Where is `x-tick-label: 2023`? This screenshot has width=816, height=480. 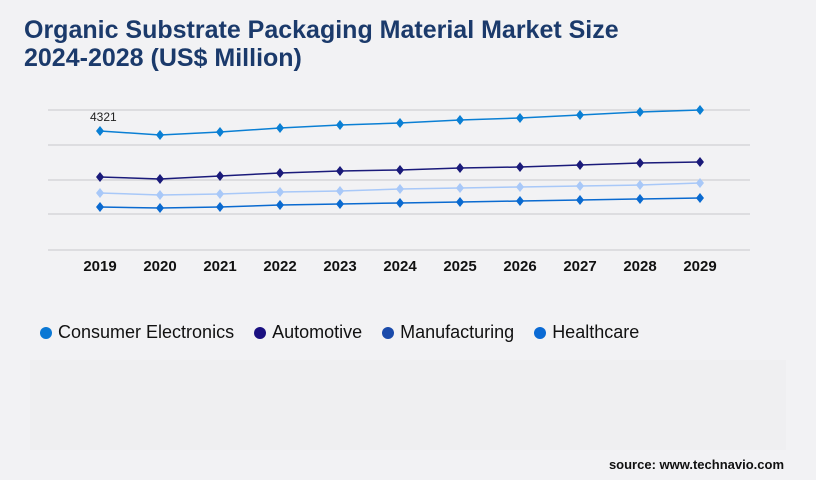 x-tick-label: 2023 is located at coordinates (339, 266).